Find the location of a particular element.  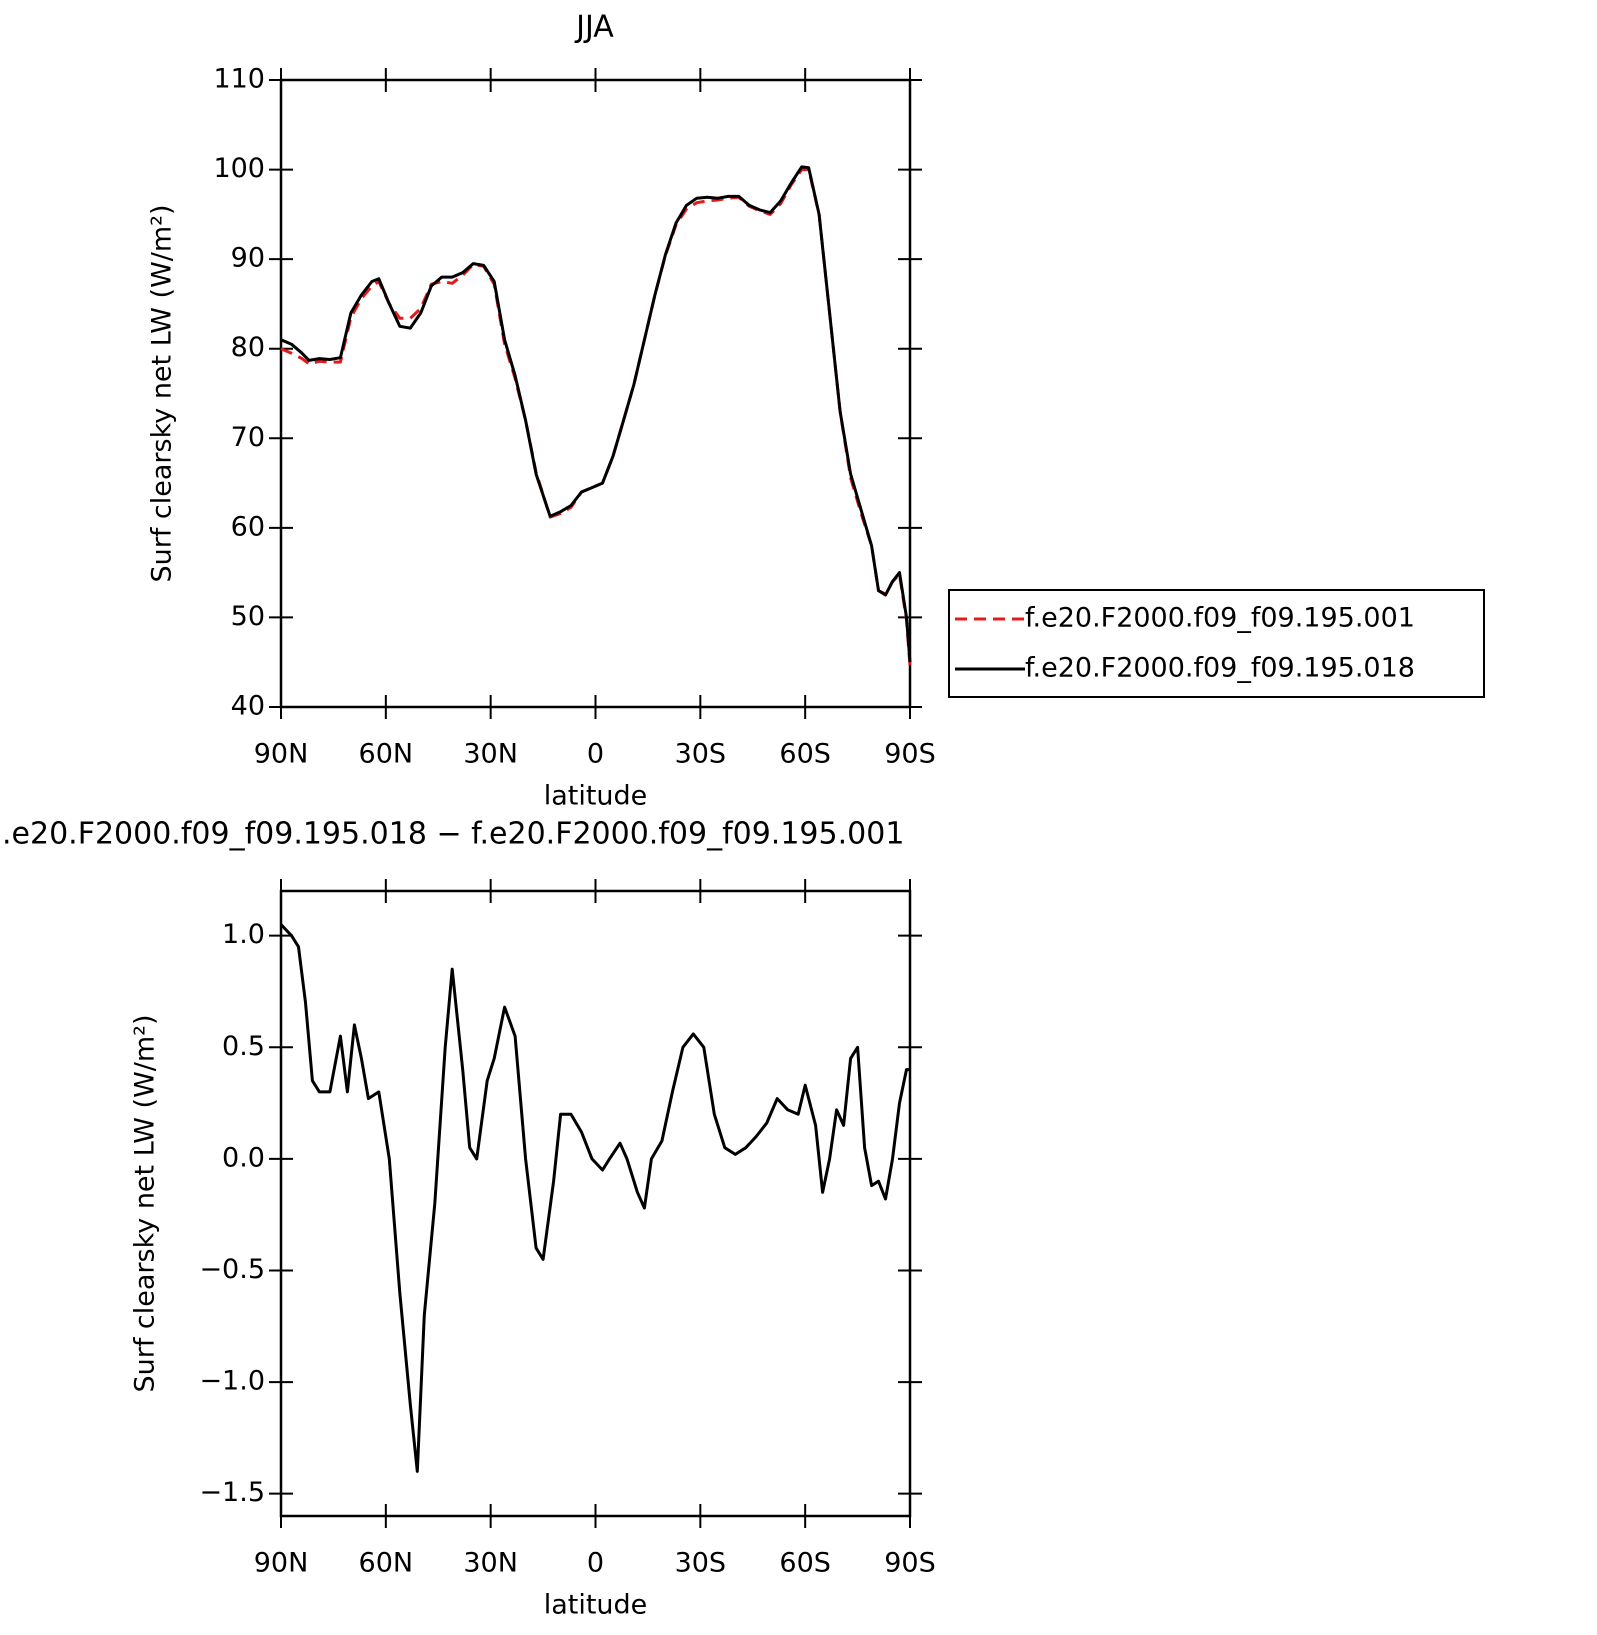

legend-label: f.e20.F2000.f09_f09.195.001 is located at coordinates (1220, 618).